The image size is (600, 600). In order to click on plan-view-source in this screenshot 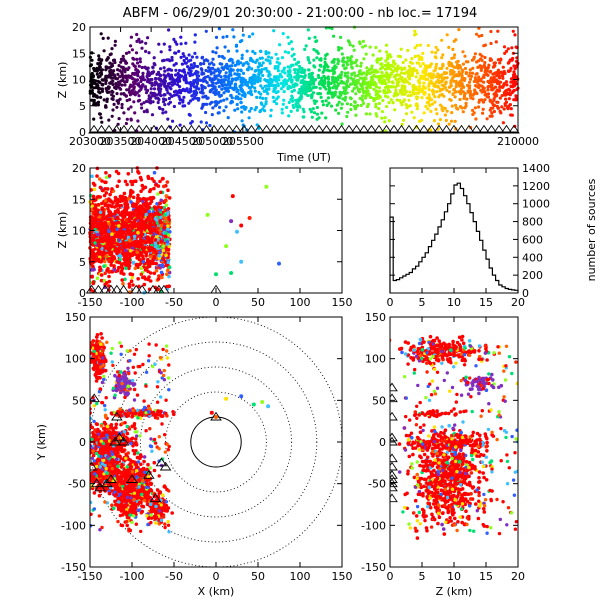, I will do `click(86, 463)`.